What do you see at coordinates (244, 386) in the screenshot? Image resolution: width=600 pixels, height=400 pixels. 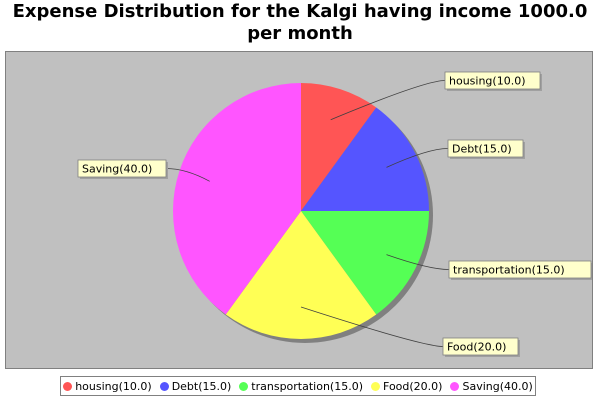 I see `legend-swatch-transportation` at bounding box center [244, 386].